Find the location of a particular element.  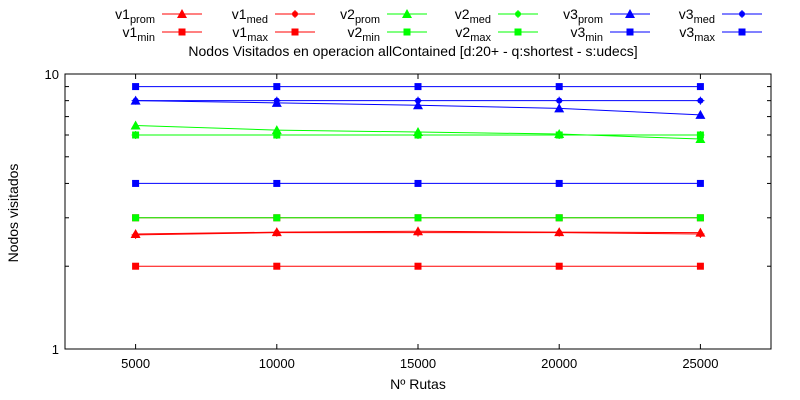

y-axis-label: Nodos visitados is located at coordinates (13, 213).